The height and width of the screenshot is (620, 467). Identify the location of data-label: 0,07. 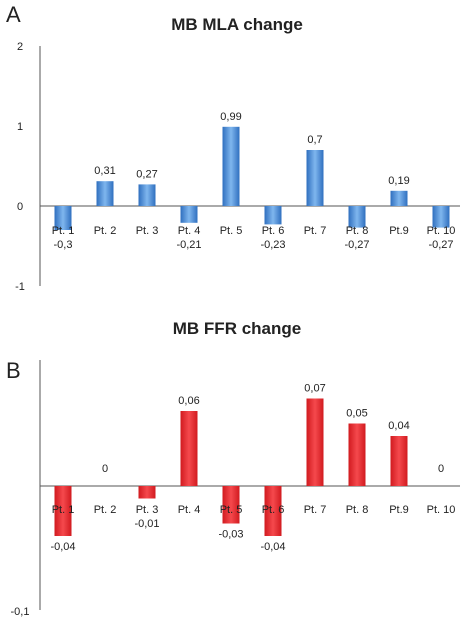
(314, 389).